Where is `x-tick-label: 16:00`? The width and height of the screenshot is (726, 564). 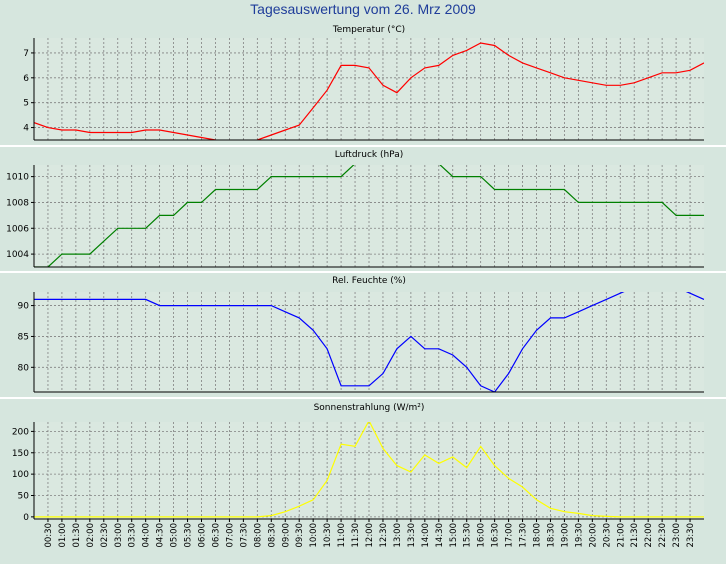
x-tick-label: 16:00 is located at coordinates (482, 535).